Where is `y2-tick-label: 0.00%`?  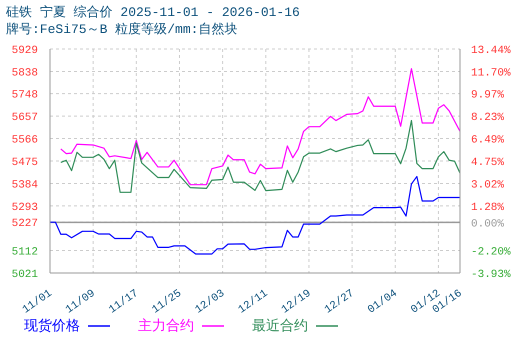
y2-tick-label: 0.00% is located at coordinates (487, 224).